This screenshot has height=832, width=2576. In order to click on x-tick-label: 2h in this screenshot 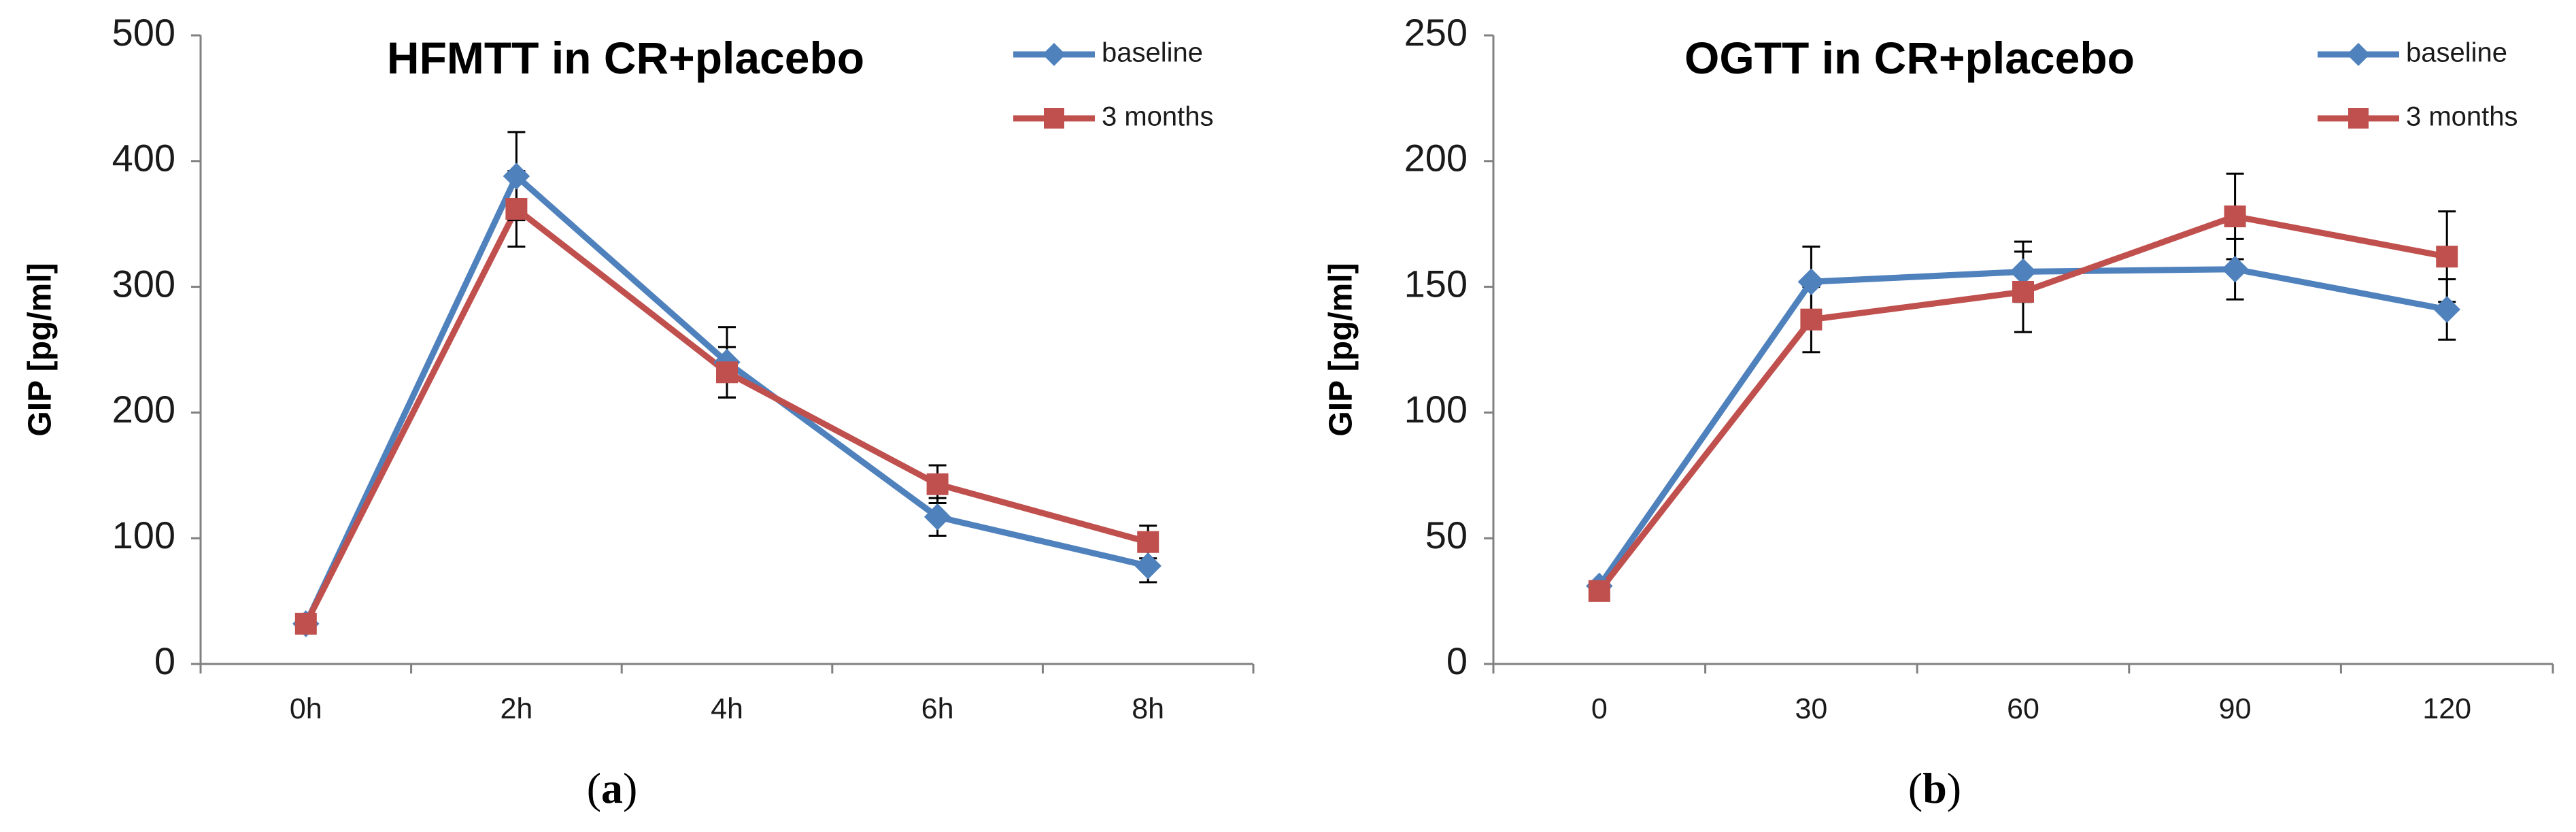, I will do `click(516, 709)`.